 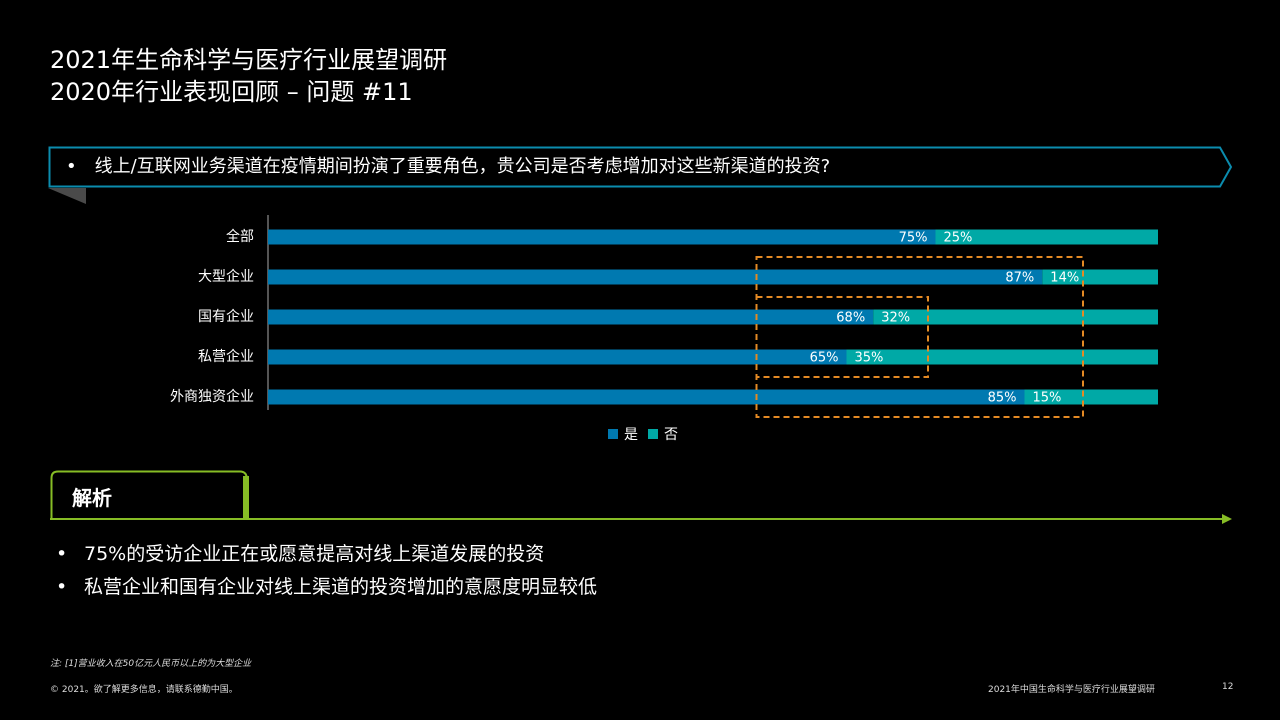 I want to click on footnote: 注: [1]营业收入在50亿元人民币以上的为大型企业, so click(x=151, y=664).